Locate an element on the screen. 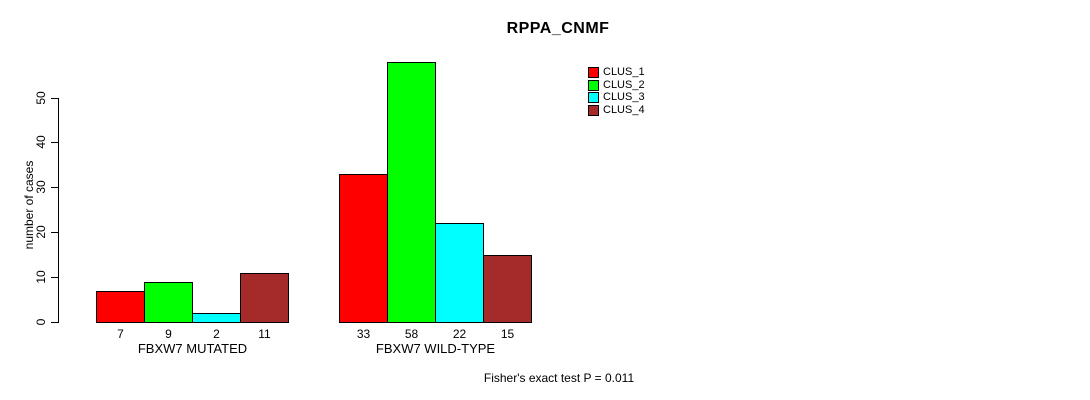  legend-item: CLUS_3 is located at coordinates (616, 97).